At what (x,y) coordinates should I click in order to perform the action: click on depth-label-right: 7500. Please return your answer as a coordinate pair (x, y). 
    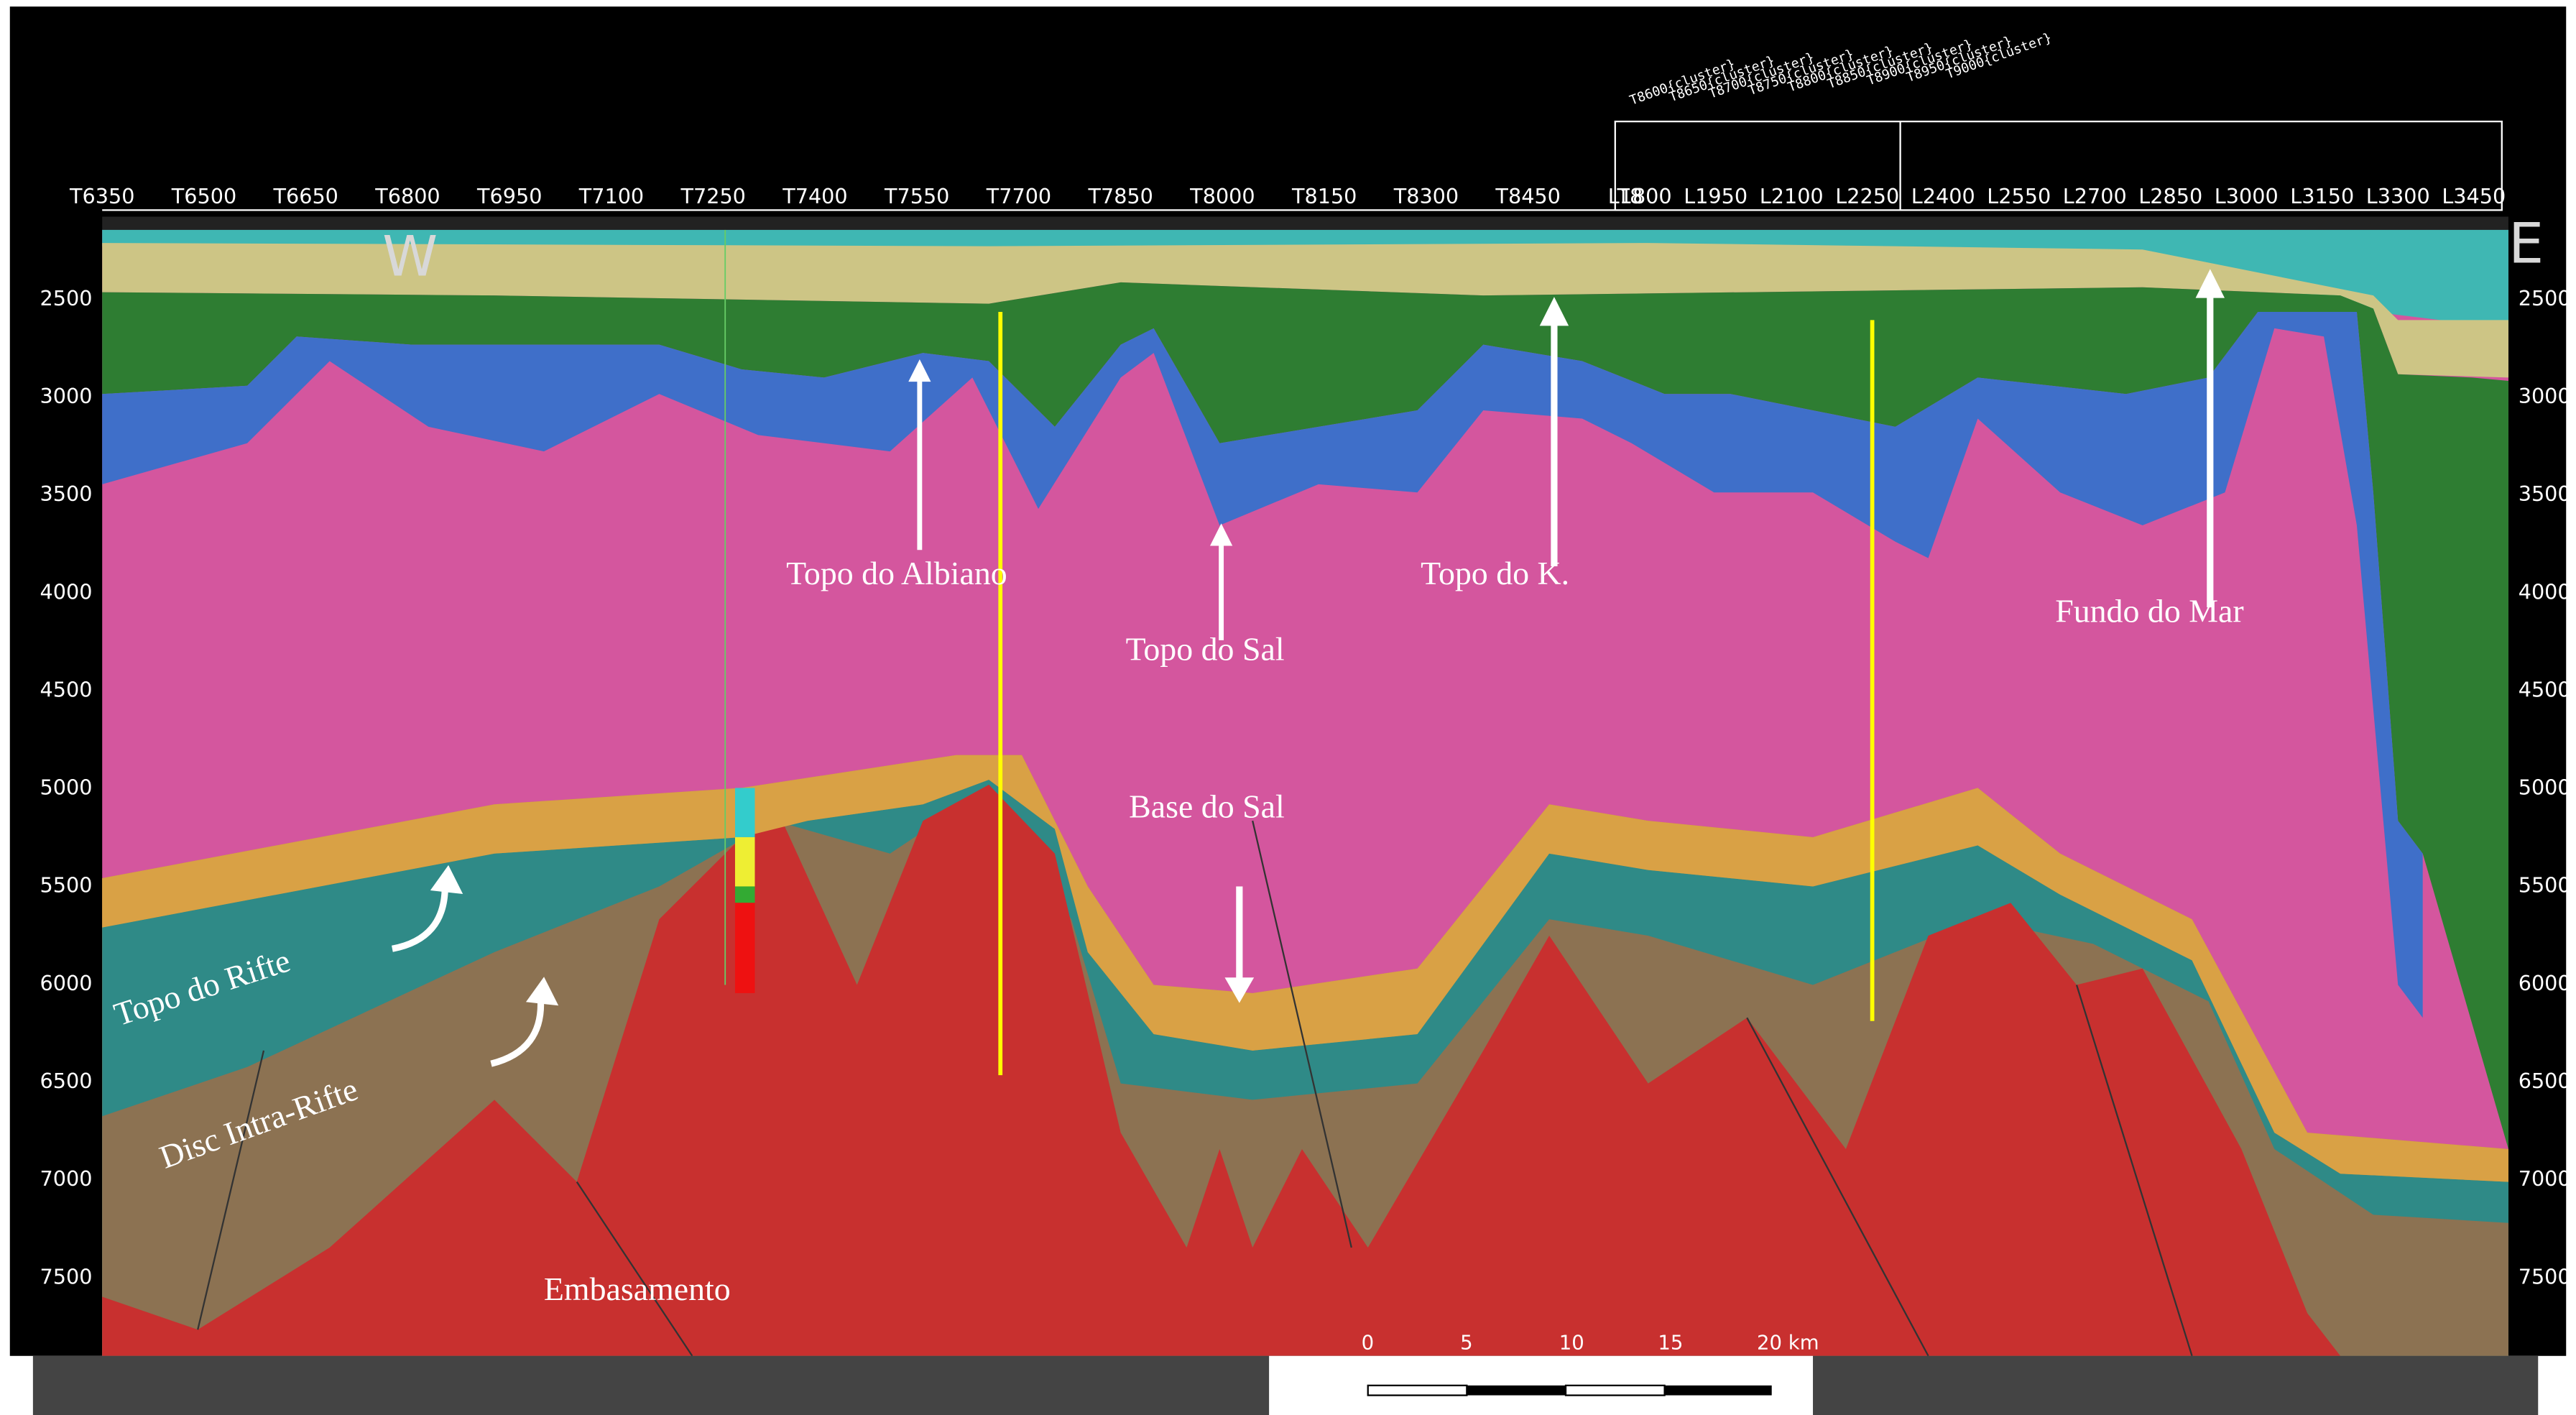
    Looking at the image, I should click on (2545, 1276).